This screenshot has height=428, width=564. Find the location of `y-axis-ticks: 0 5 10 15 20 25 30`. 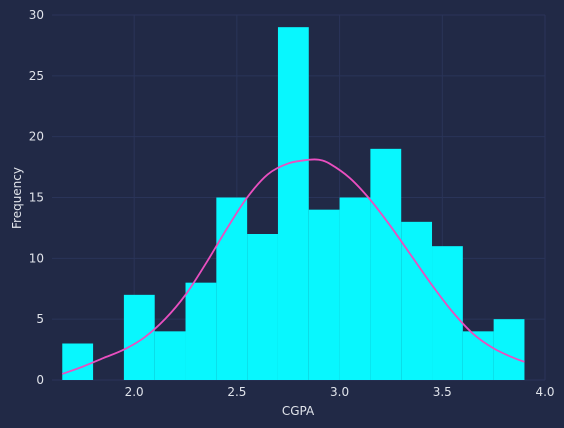

y-axis-ticks: 0 5 10 15 20 25 30 is located at coordinates (36, 197).